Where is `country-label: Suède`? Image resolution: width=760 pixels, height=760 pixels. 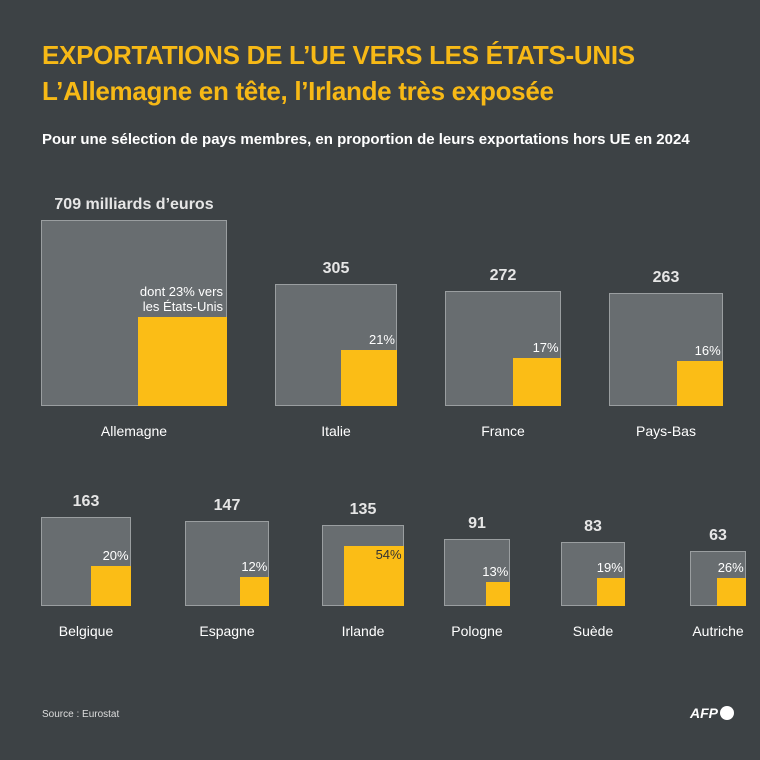
country-label: Suède is located at coordinates (593, 631).